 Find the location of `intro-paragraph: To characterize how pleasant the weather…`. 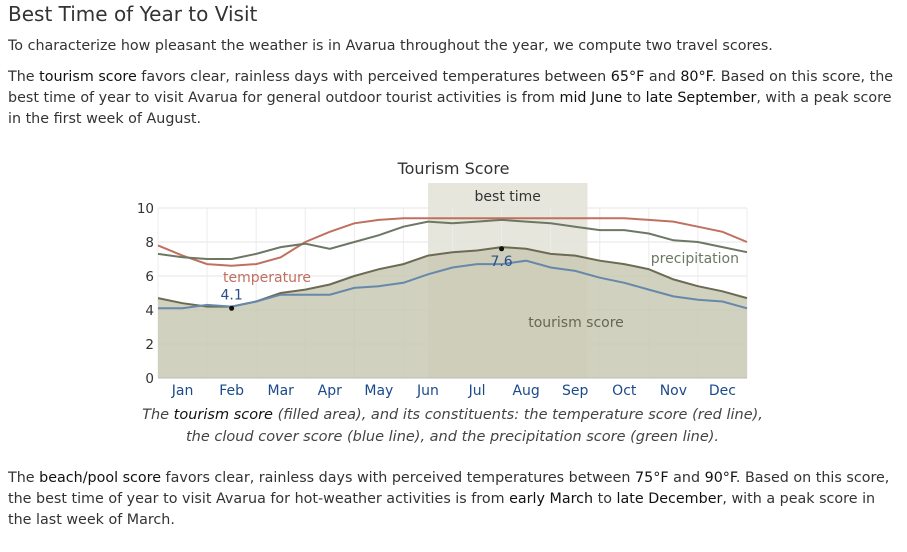

intro-paragraph: To characterize how pleasant the weather… is located at coordinates (390, 46).